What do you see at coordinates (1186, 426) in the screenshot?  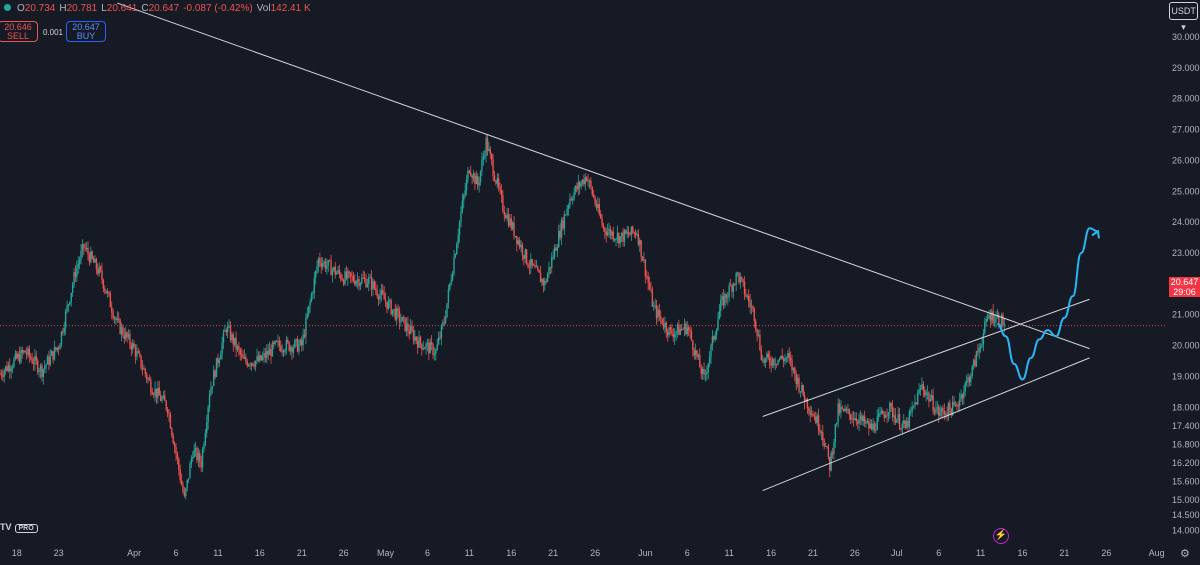 I see `y-tick-label: 17.400` at bounding box center [1186, 426].